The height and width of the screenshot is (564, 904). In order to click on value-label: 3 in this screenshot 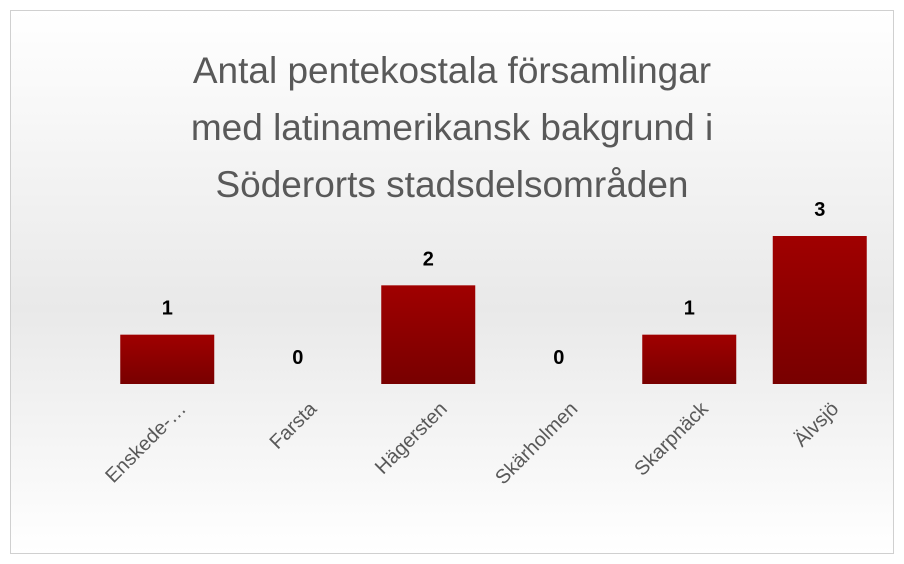, I will do `click(819, 210)`.